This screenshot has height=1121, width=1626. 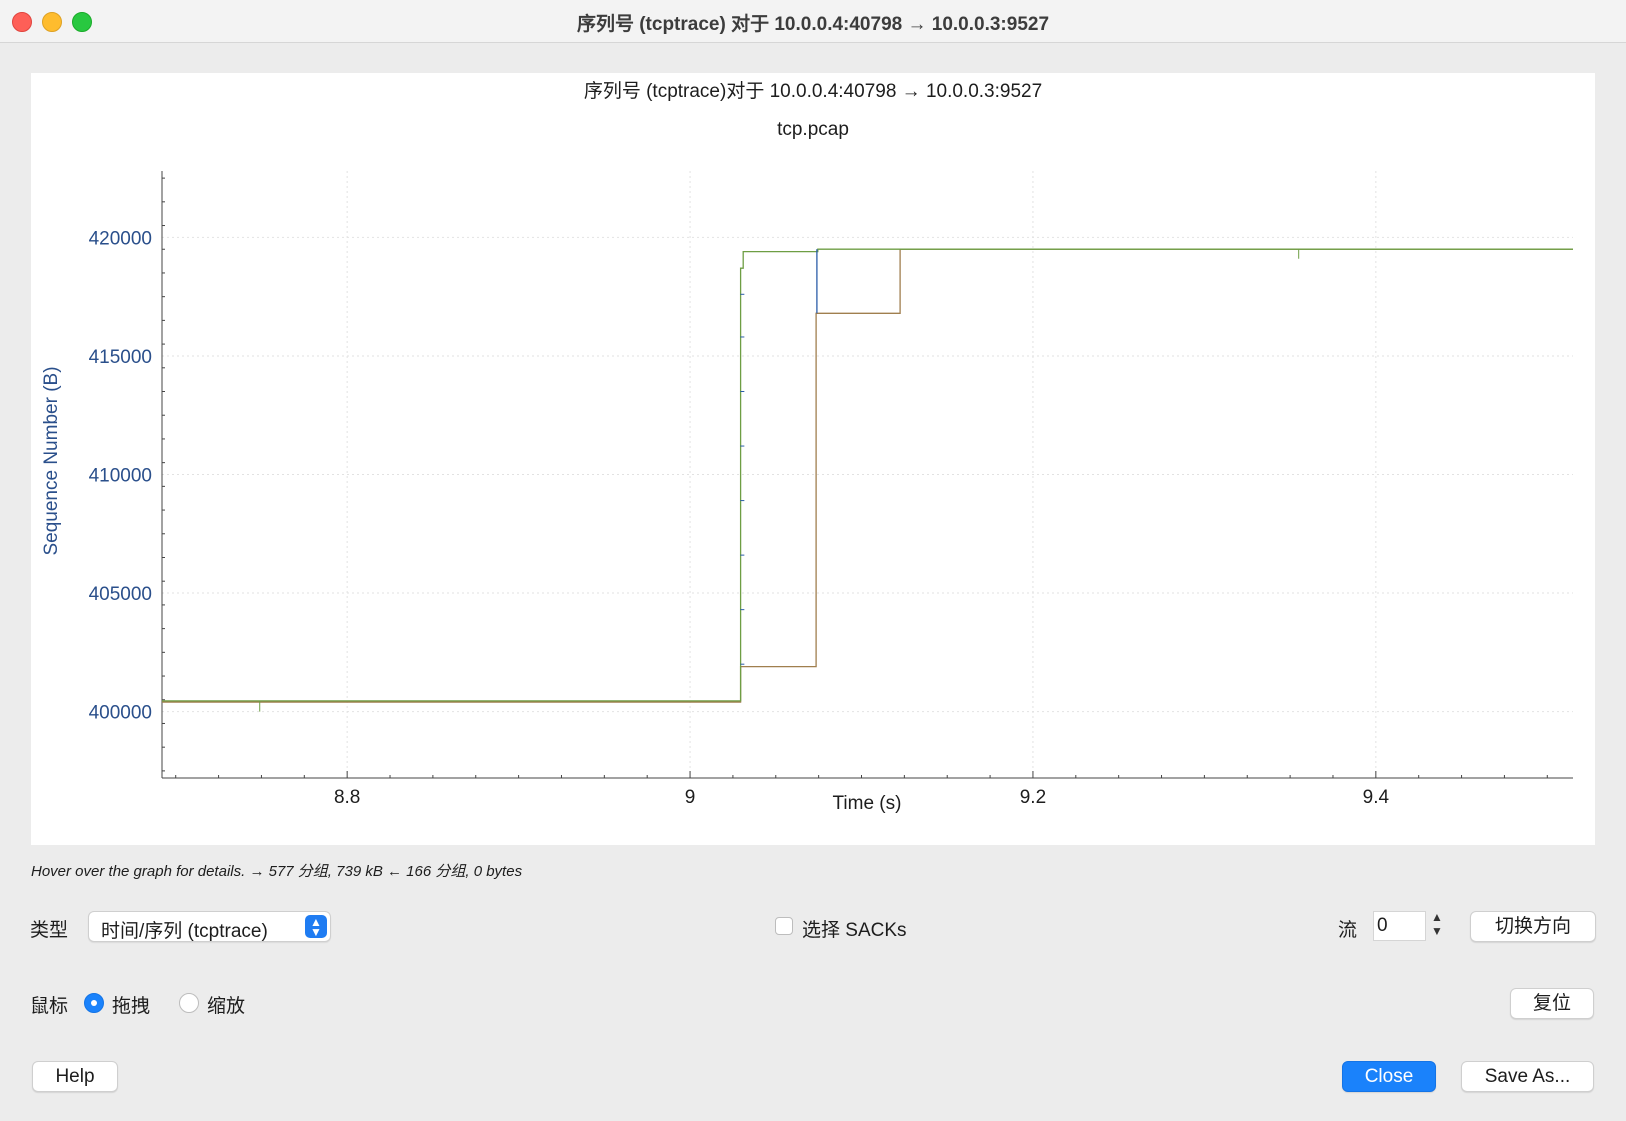 What do you see at coordinates (120, 238) in the screenshot?
I see `y-tick-label: 420000` at bounding box center [120, 238].